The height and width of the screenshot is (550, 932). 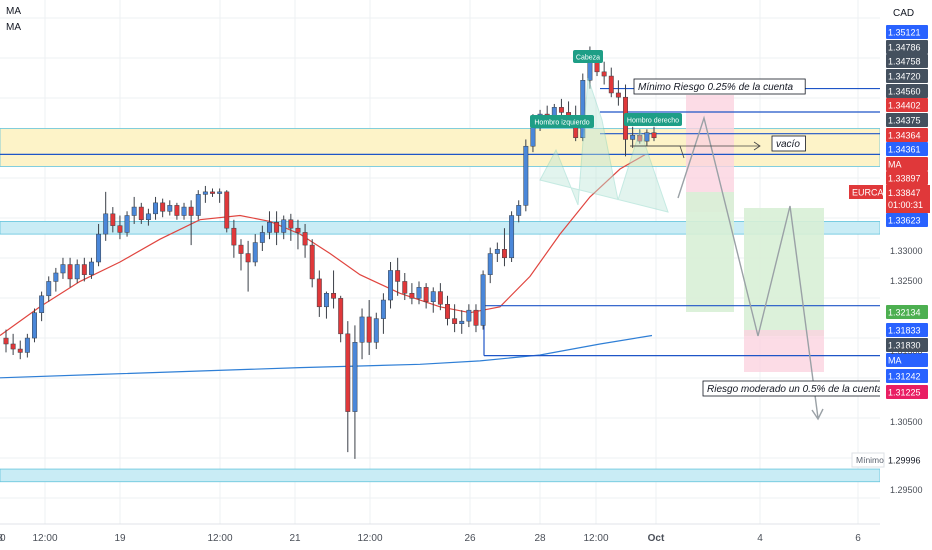 What do you see at coordinates (904, 179) in the screenshot?
I see `price-badge: 1.33897` at bounding box center [904, 179].